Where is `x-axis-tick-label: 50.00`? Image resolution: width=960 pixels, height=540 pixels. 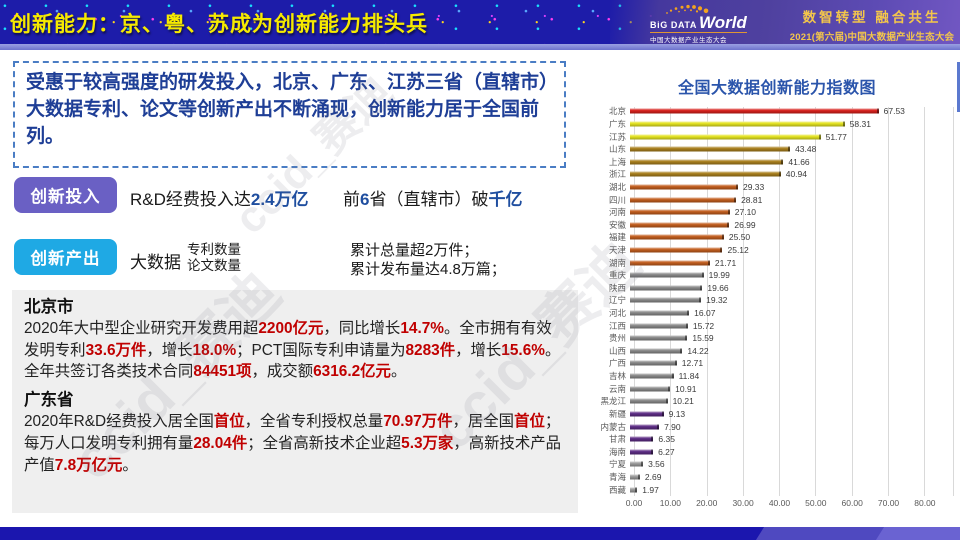 x-axis-tick-label: 50.00 is located at coordinates (816, 502).